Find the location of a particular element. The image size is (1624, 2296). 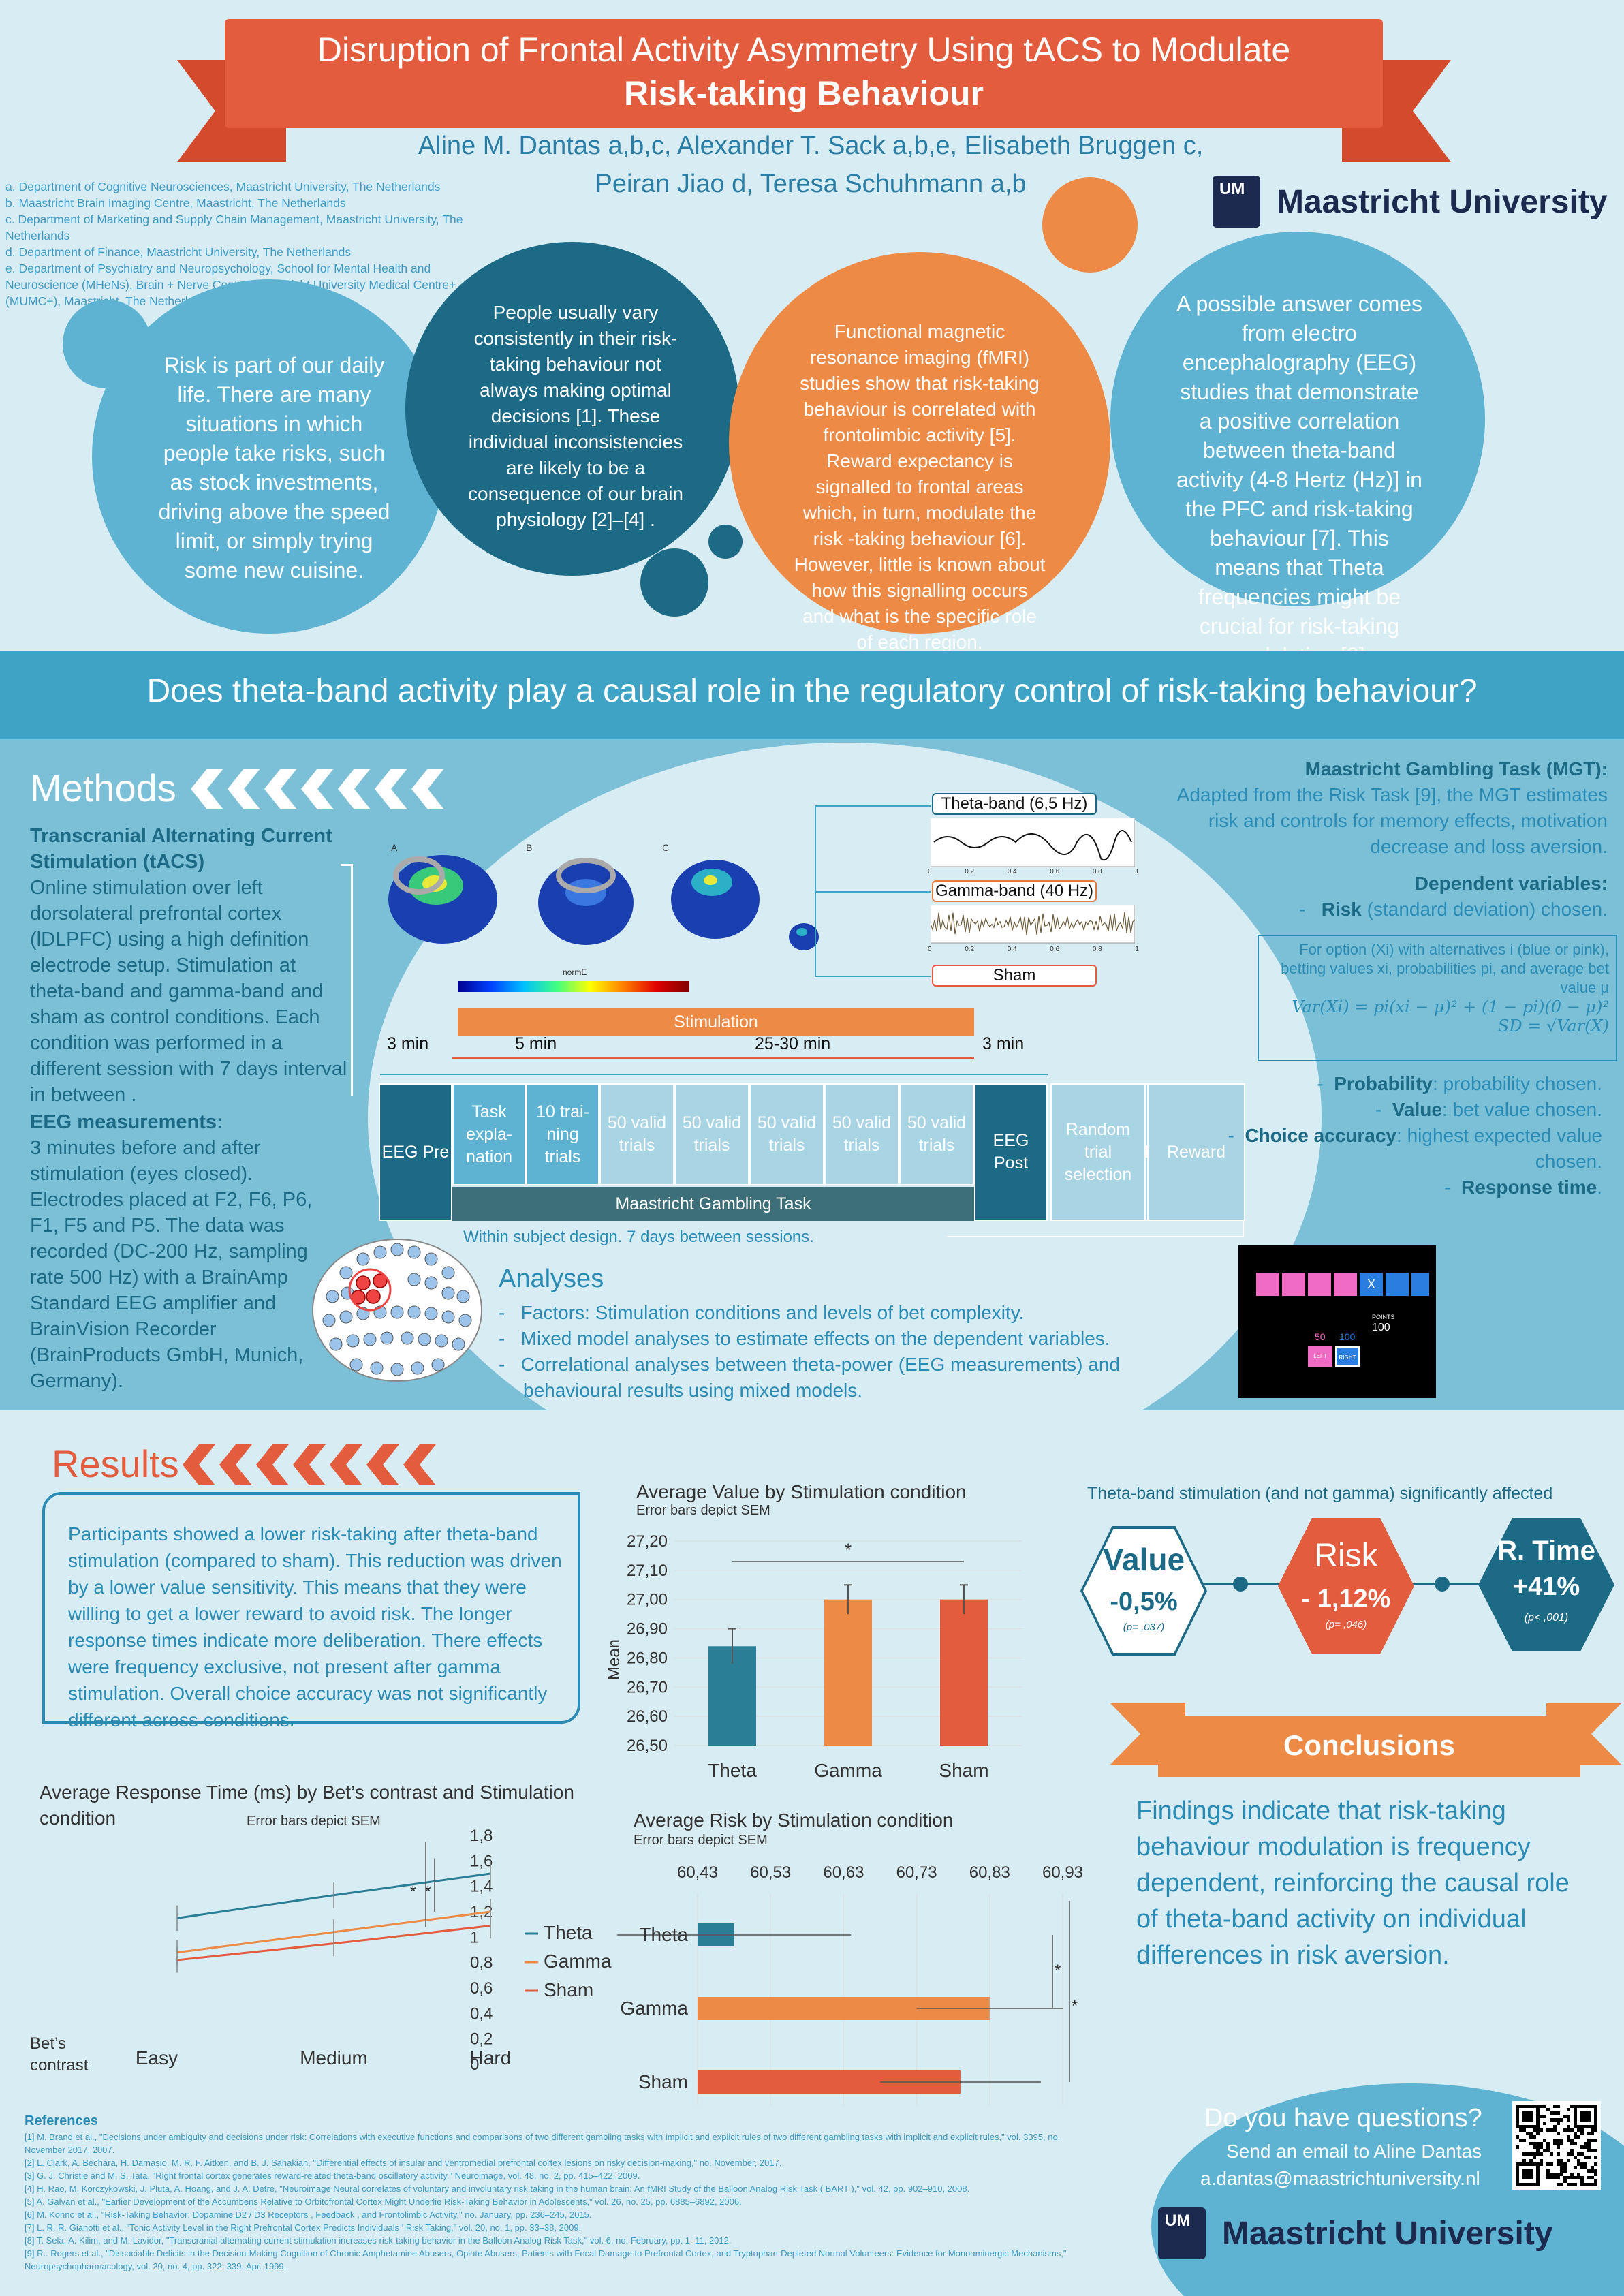

wave-connector-mid is located at coordinates (873, 892).